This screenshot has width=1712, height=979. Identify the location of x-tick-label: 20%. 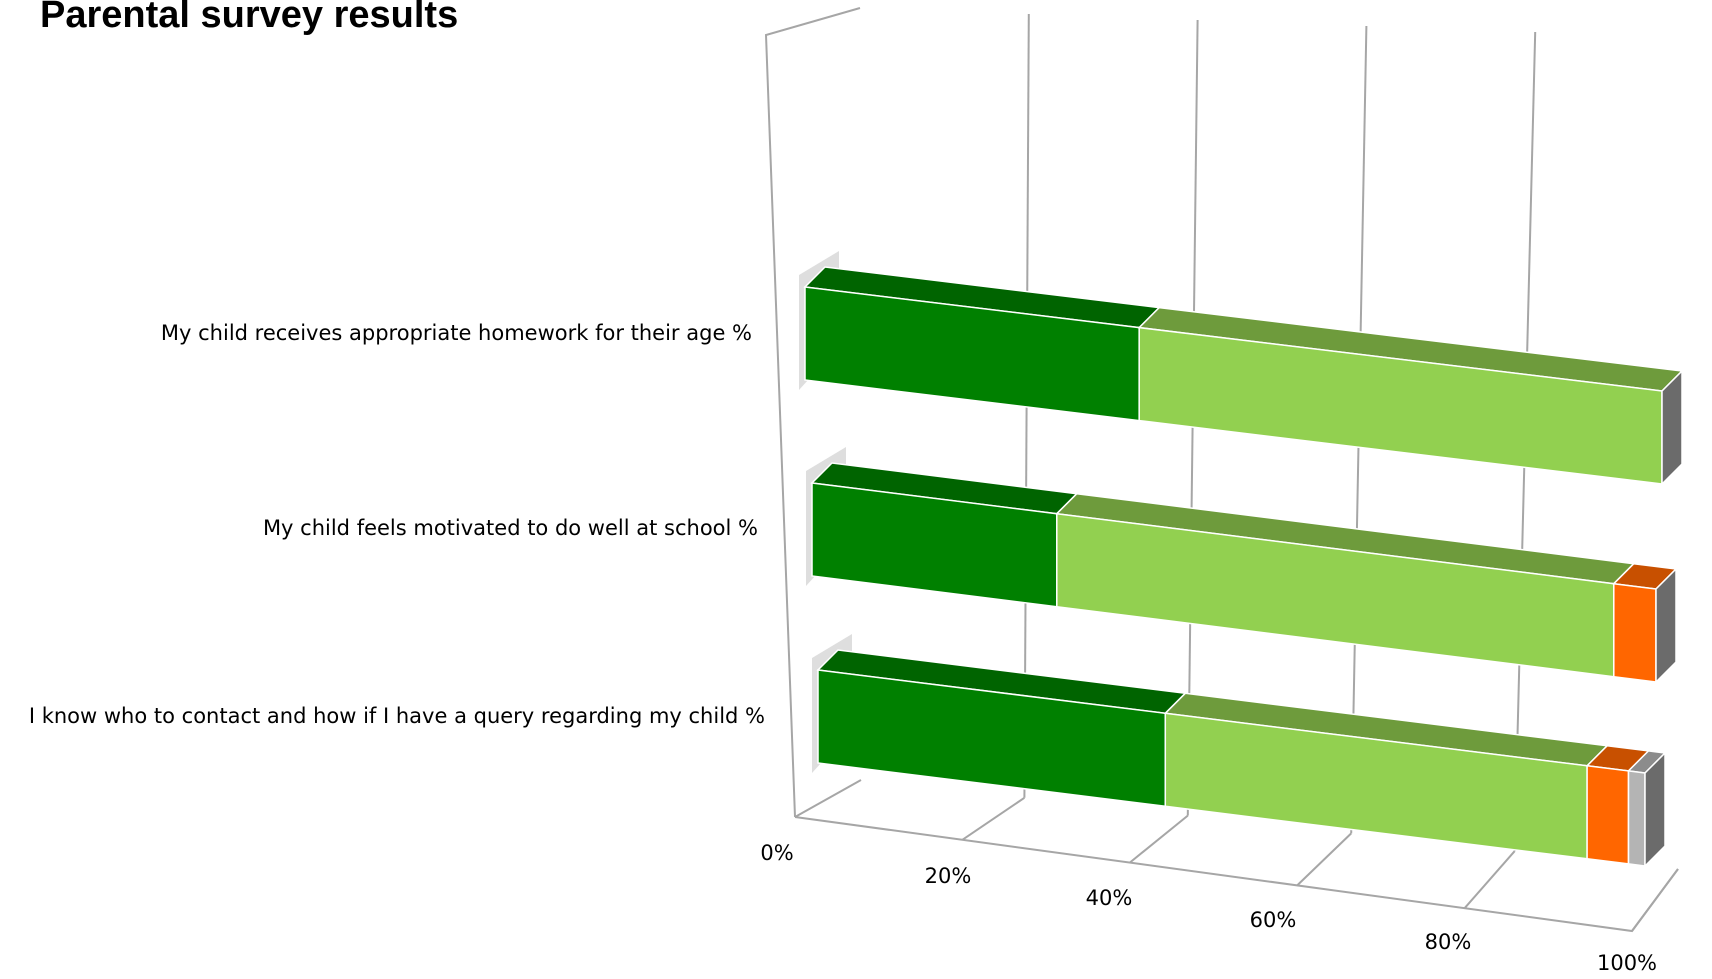
(948, 876).